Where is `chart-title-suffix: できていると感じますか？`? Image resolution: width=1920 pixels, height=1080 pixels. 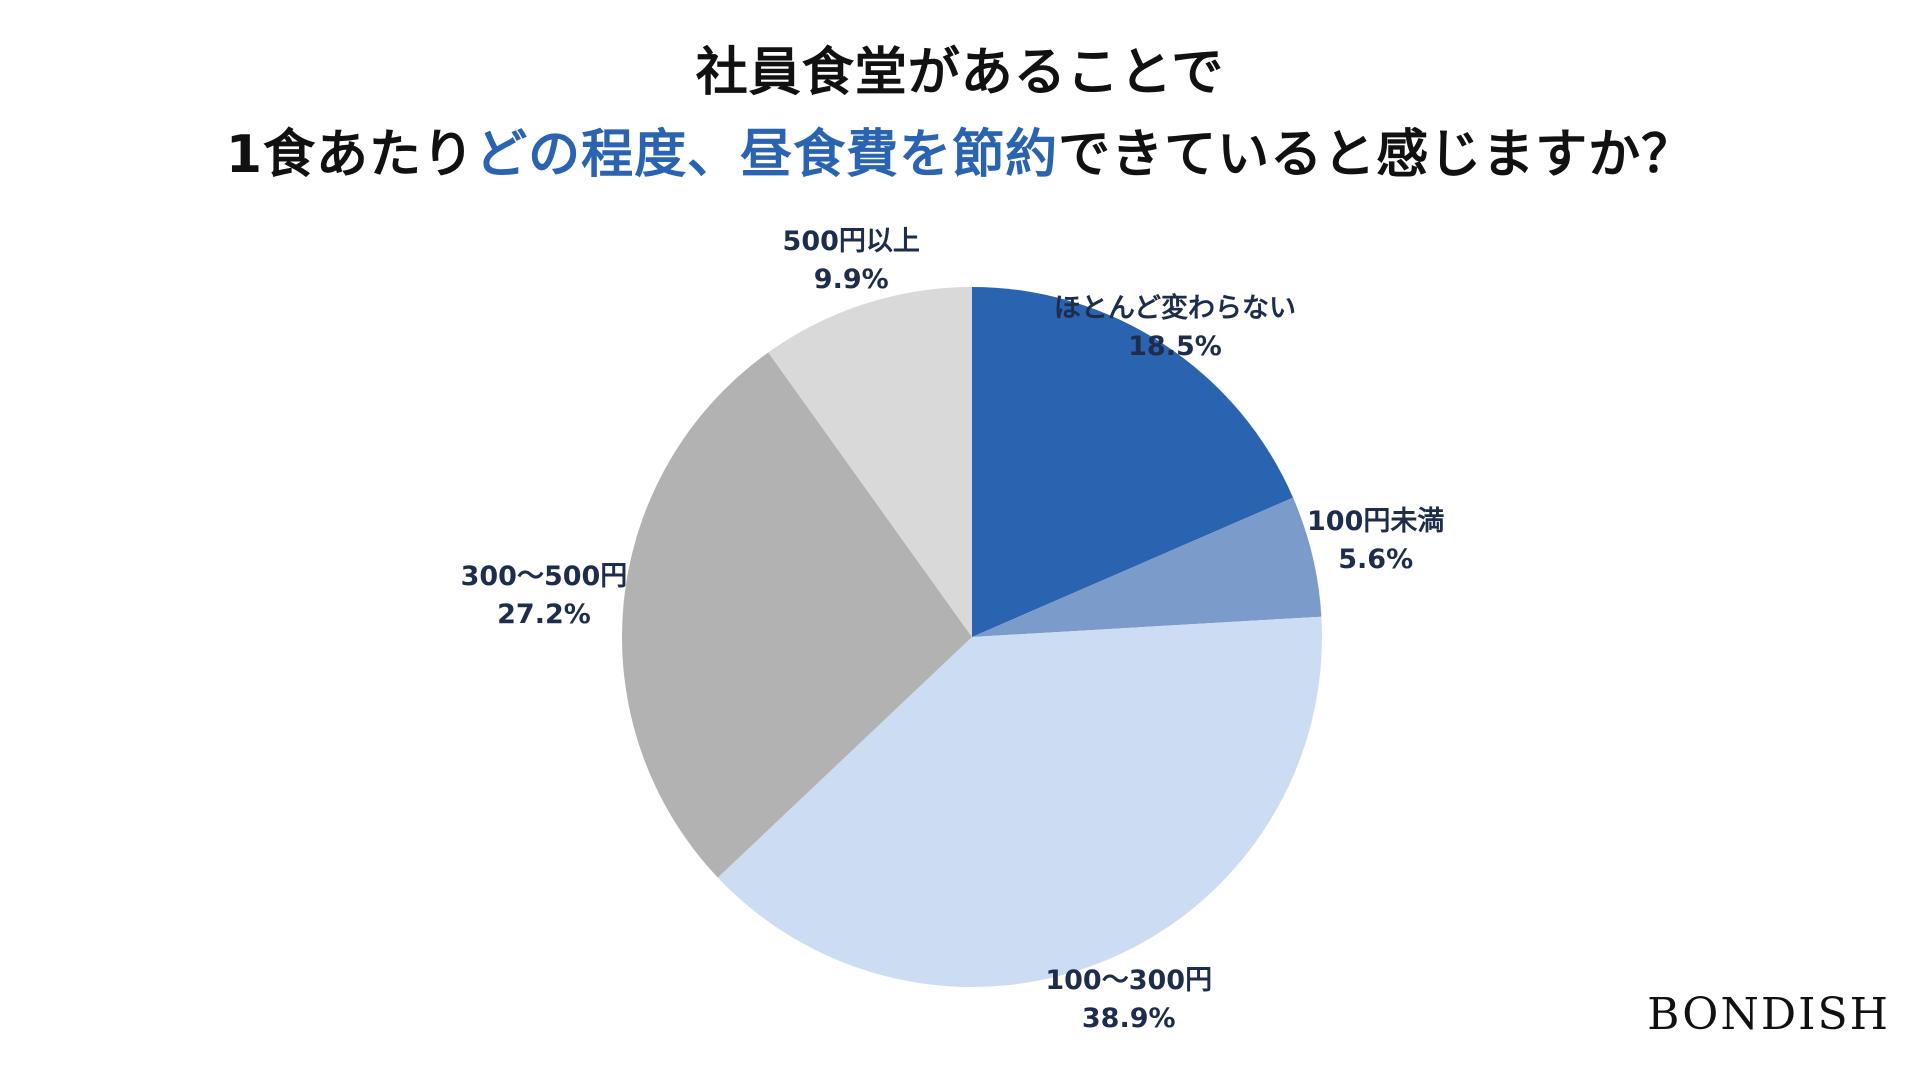 chart-title-suffix: できていると感じますか？ is located at coordinates (1376, 155).